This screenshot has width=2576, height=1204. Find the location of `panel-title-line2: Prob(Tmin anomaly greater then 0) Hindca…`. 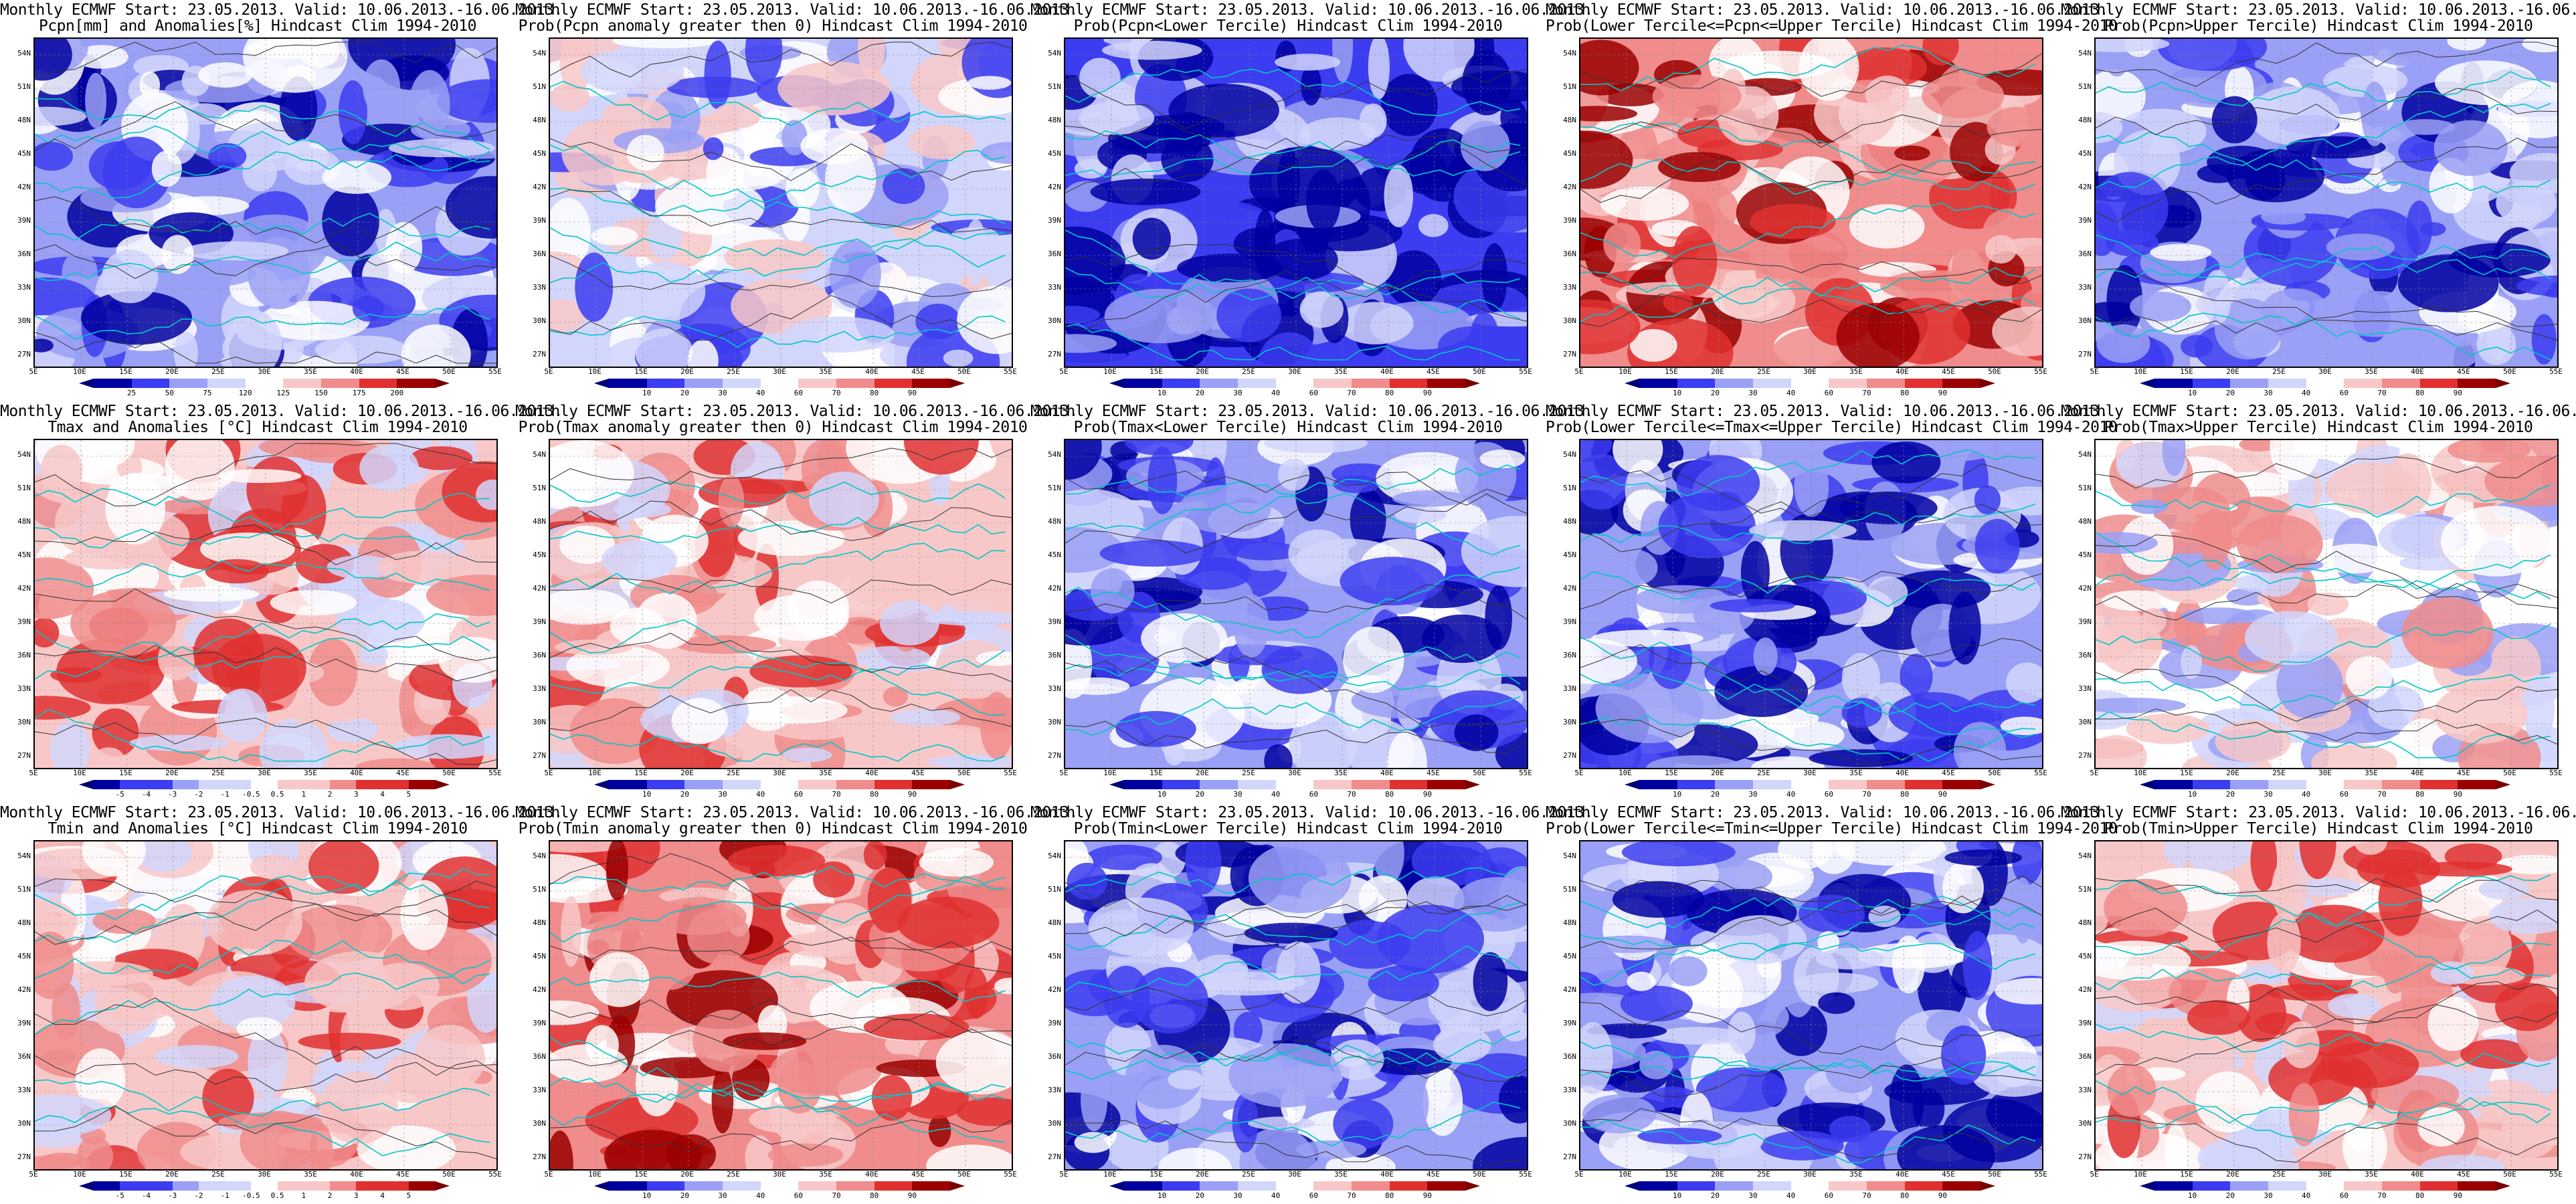

panel-title-line2: Prob(Tmin anomaly greater then 0) Hindca… is located at coordinates (773, 828).